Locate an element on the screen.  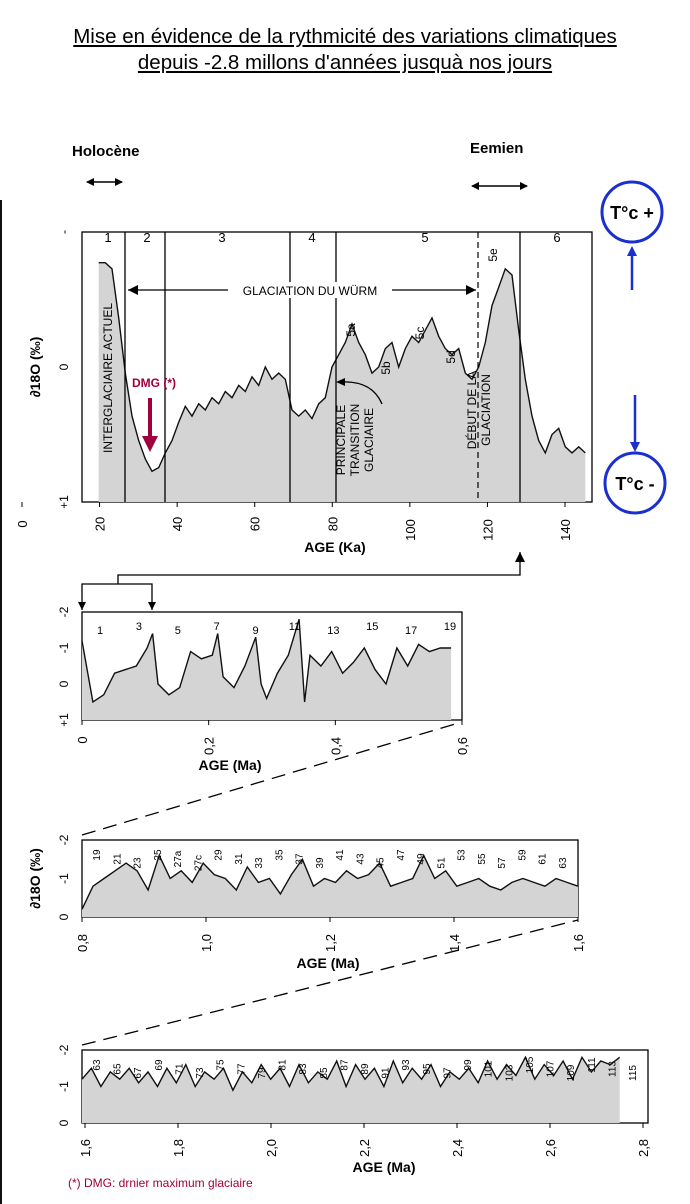
chart1-stage-label: 3 is located at coordinates (221, 237).